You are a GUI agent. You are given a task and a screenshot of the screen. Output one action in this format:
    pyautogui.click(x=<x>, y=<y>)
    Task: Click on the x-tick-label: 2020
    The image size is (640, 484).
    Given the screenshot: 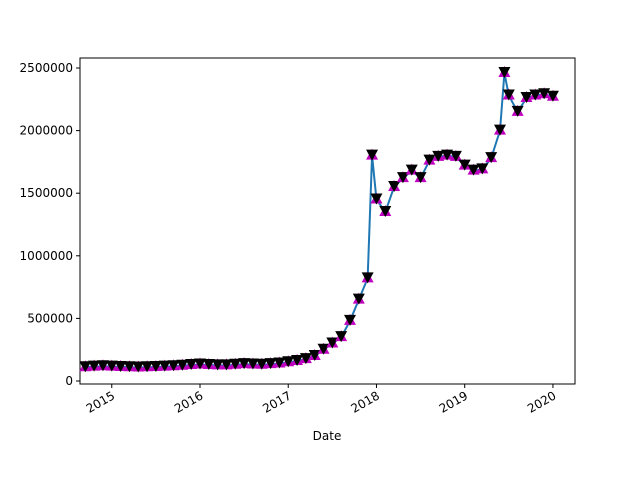 What is the action you would take?
    pyautogui.click(x=541, y=401)
    